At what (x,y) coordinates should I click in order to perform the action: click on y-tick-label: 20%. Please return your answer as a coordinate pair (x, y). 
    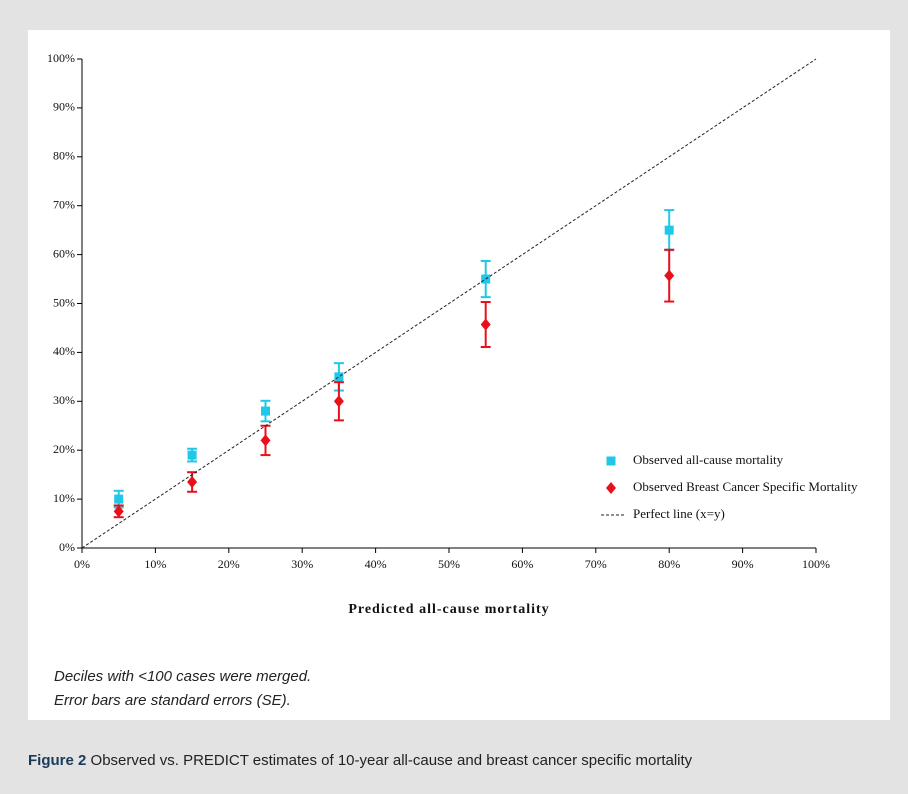
    Looking at the image, I should click on (64, 449).